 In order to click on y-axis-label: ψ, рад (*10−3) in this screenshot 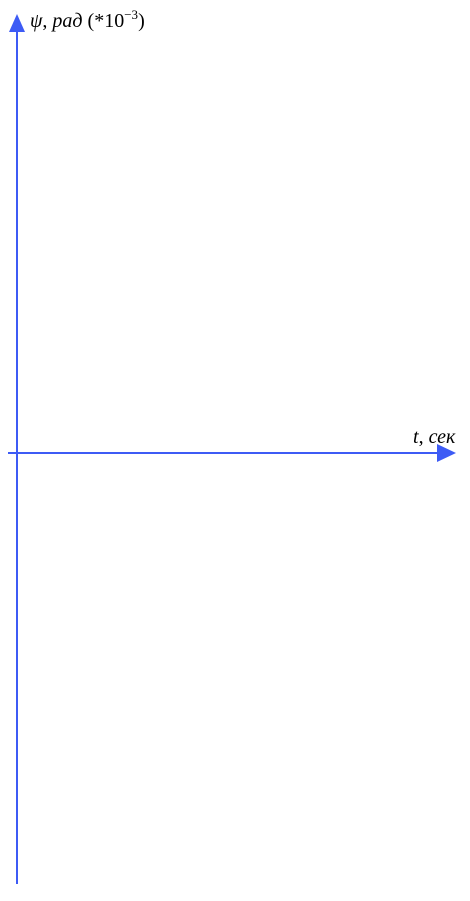, I will do `click(87, 19)`.